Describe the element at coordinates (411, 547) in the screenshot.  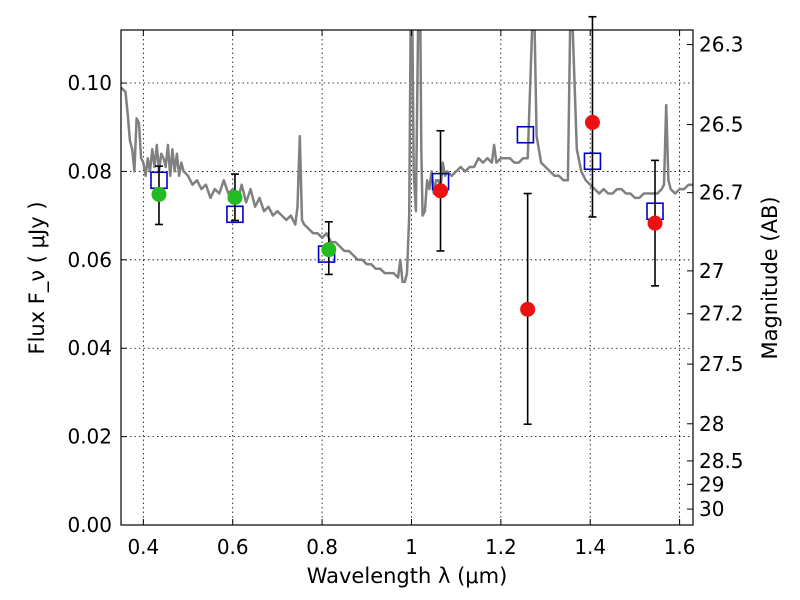
I see `x-tick-label: 1` at that location.